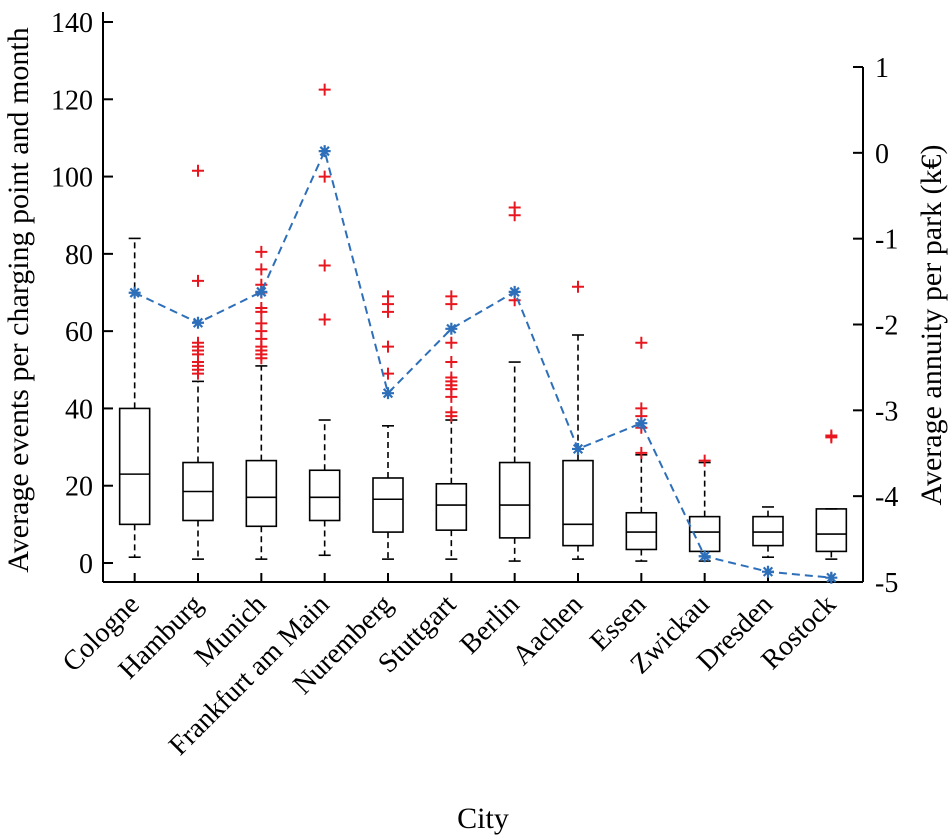 Image resolution: width=949 pixels, height=839 pixels. What do you see at coordinates (72, 178) in the screenshot?
I see `y-tick-label-left: 100` at bounding box center [72, 178].